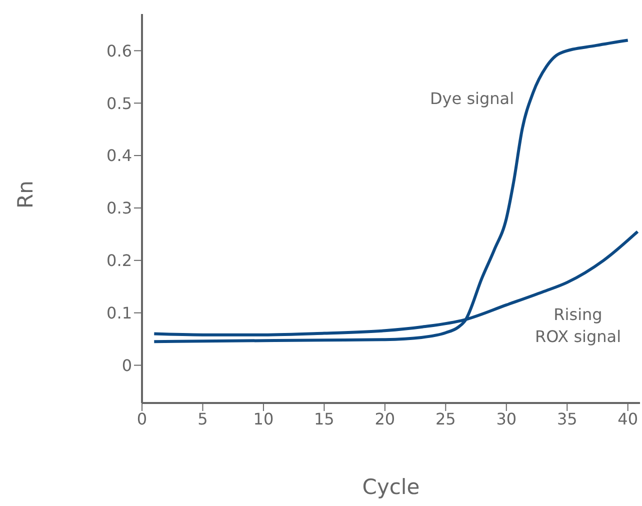 The image size is (642, 506). What do you see at coordinates (385, 418) in the screenshot?
I see `x-tick-label: 20` at bounding box center [385, 418].